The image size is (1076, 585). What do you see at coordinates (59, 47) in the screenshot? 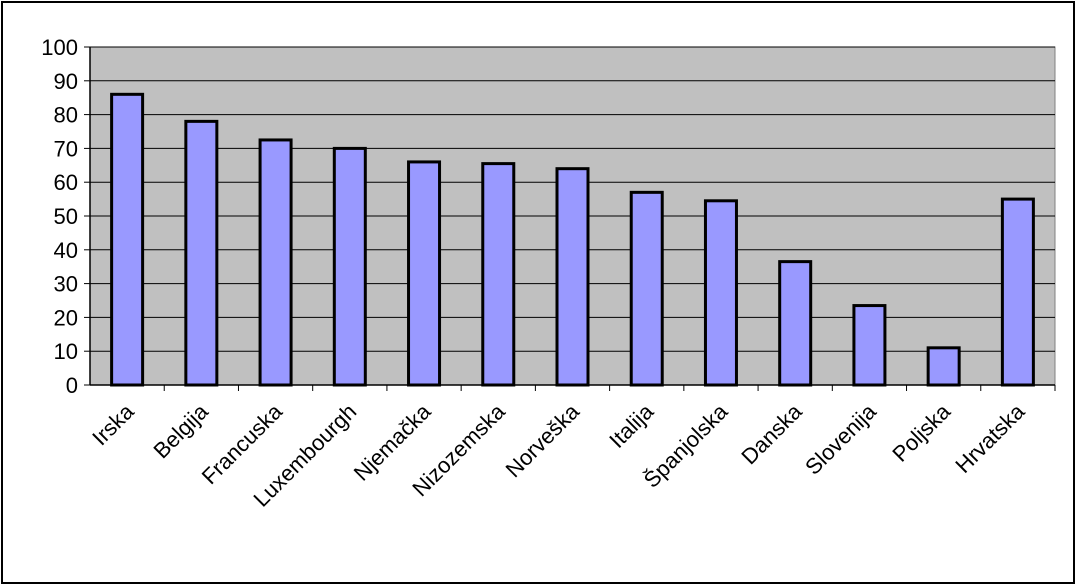
I see `y-tick-label: 100` at bounding box center [59, 47].